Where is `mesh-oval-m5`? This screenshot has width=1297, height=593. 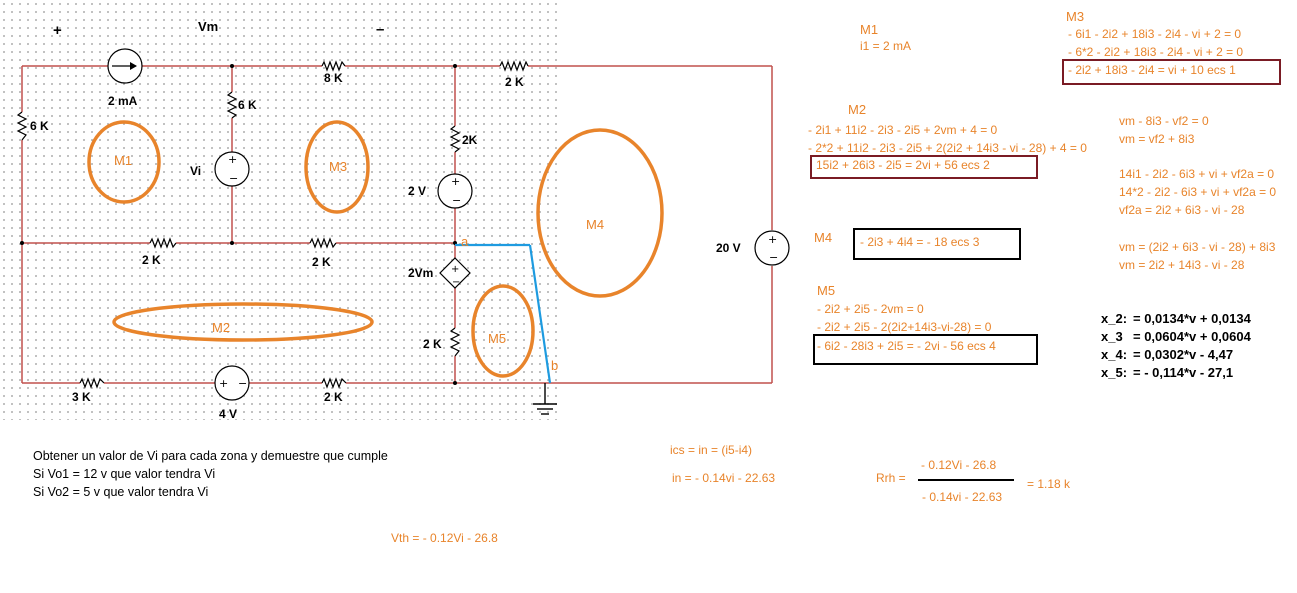 mesh-oval-m5 is located at coordinates (503, 331).